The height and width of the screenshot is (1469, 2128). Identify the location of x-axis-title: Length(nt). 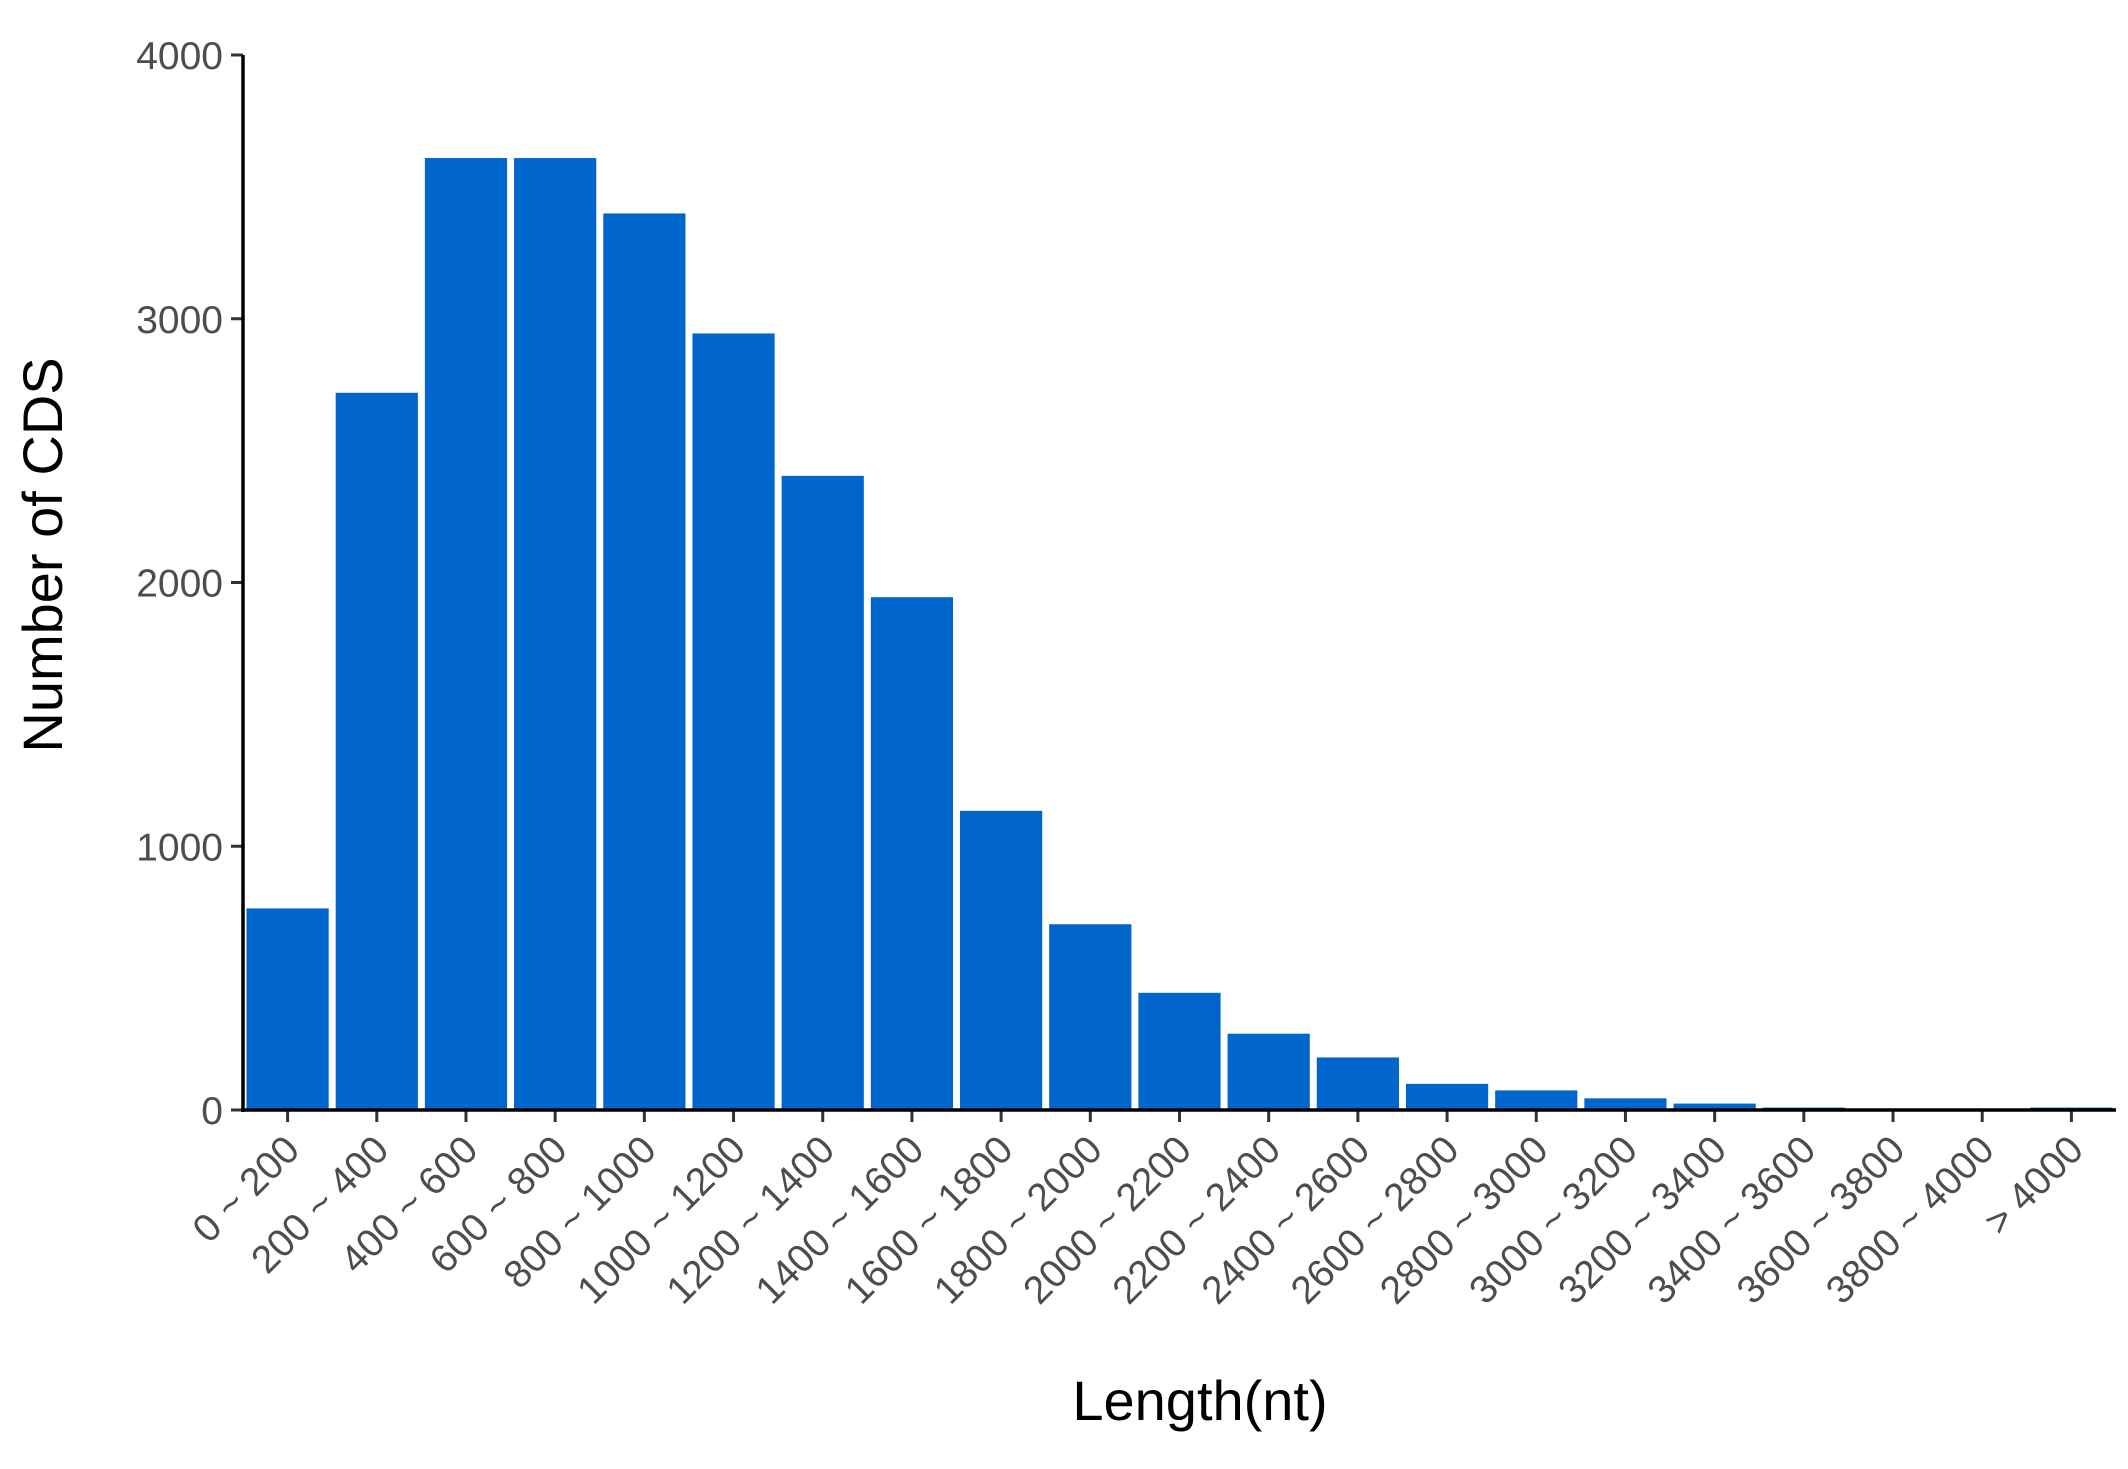
(1199, 1400).